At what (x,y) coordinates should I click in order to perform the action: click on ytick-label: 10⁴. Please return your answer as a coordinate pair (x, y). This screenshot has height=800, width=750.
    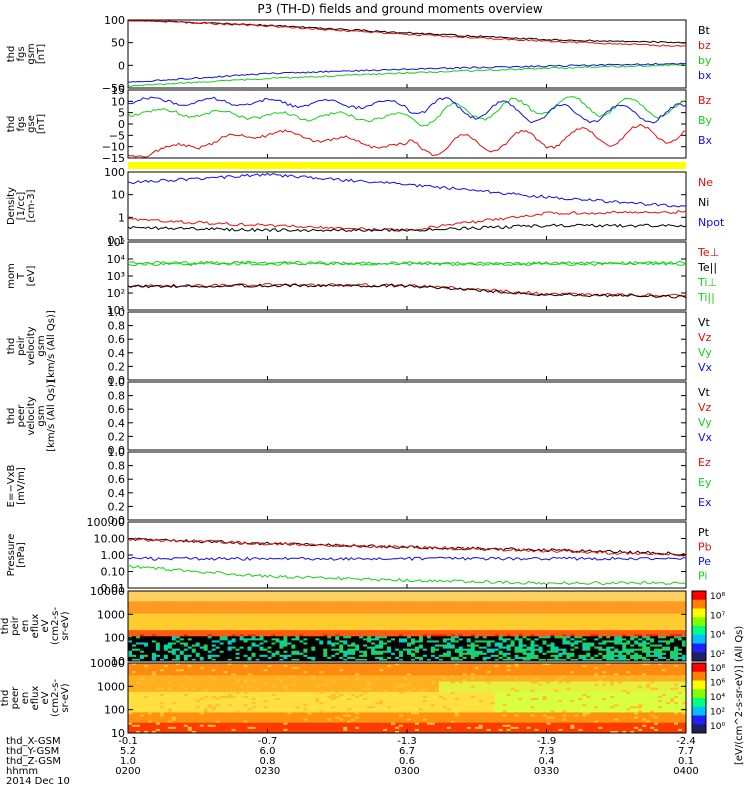
    Looking at the image, I should click on (116, 259).